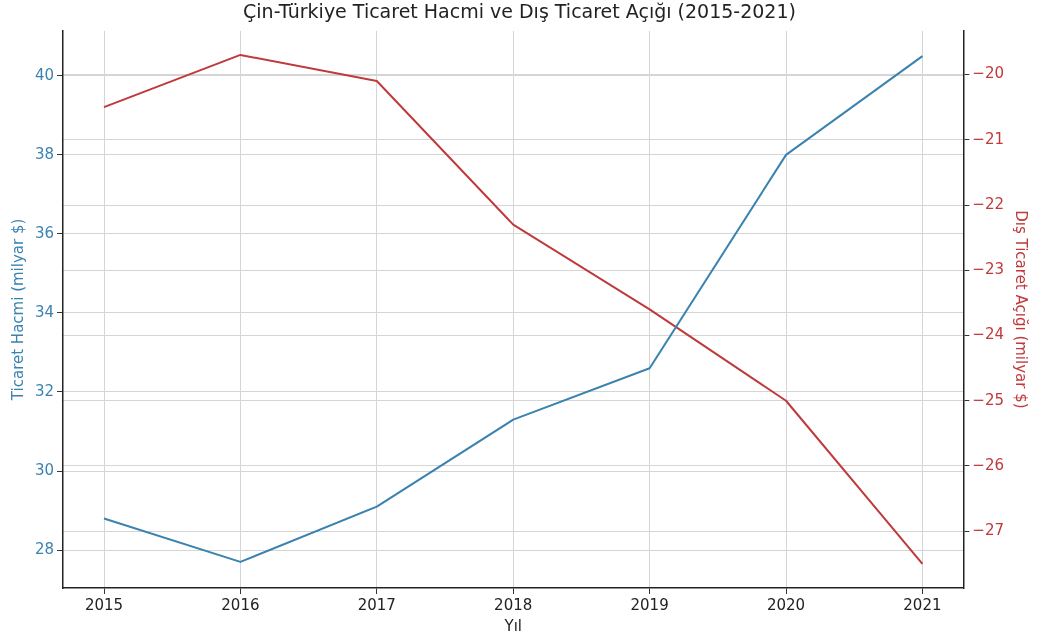 This screenshot has height=640, width=1043. What do you see at coordinates (519, 11) in the screenshot?
I see `chart-title: Çin-Türkiye Ticaret Hacmi ve Dış Ticaret Açığı (2015-2021)` at bounding box center [519, 11].